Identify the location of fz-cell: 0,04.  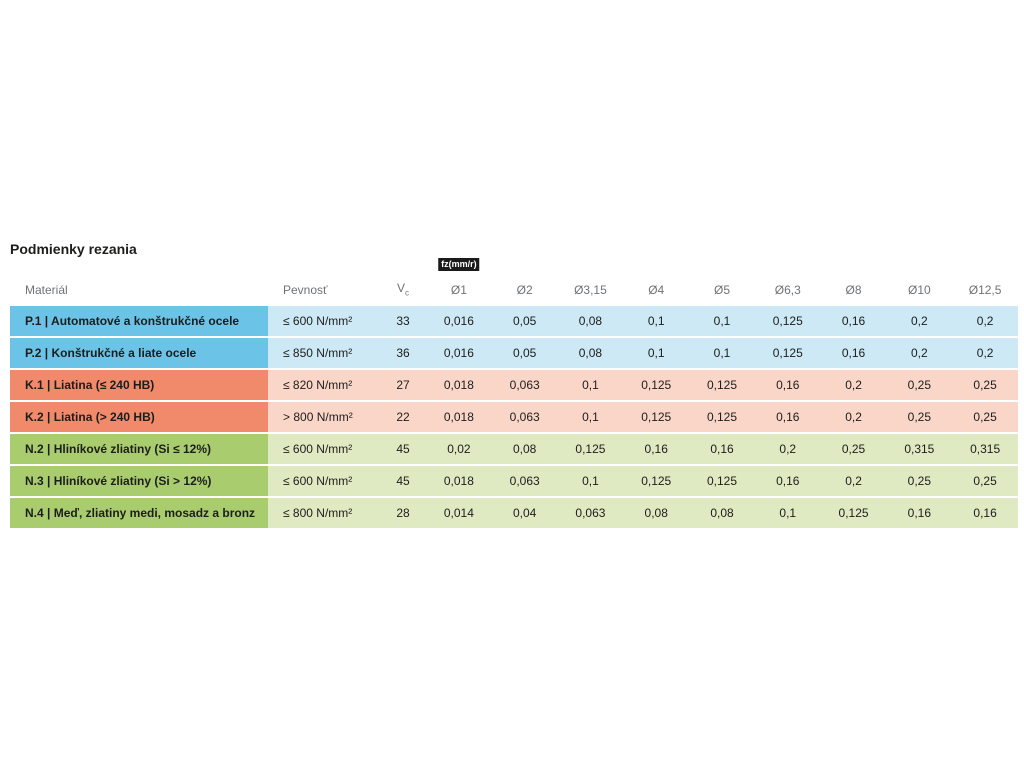
(524, 513).